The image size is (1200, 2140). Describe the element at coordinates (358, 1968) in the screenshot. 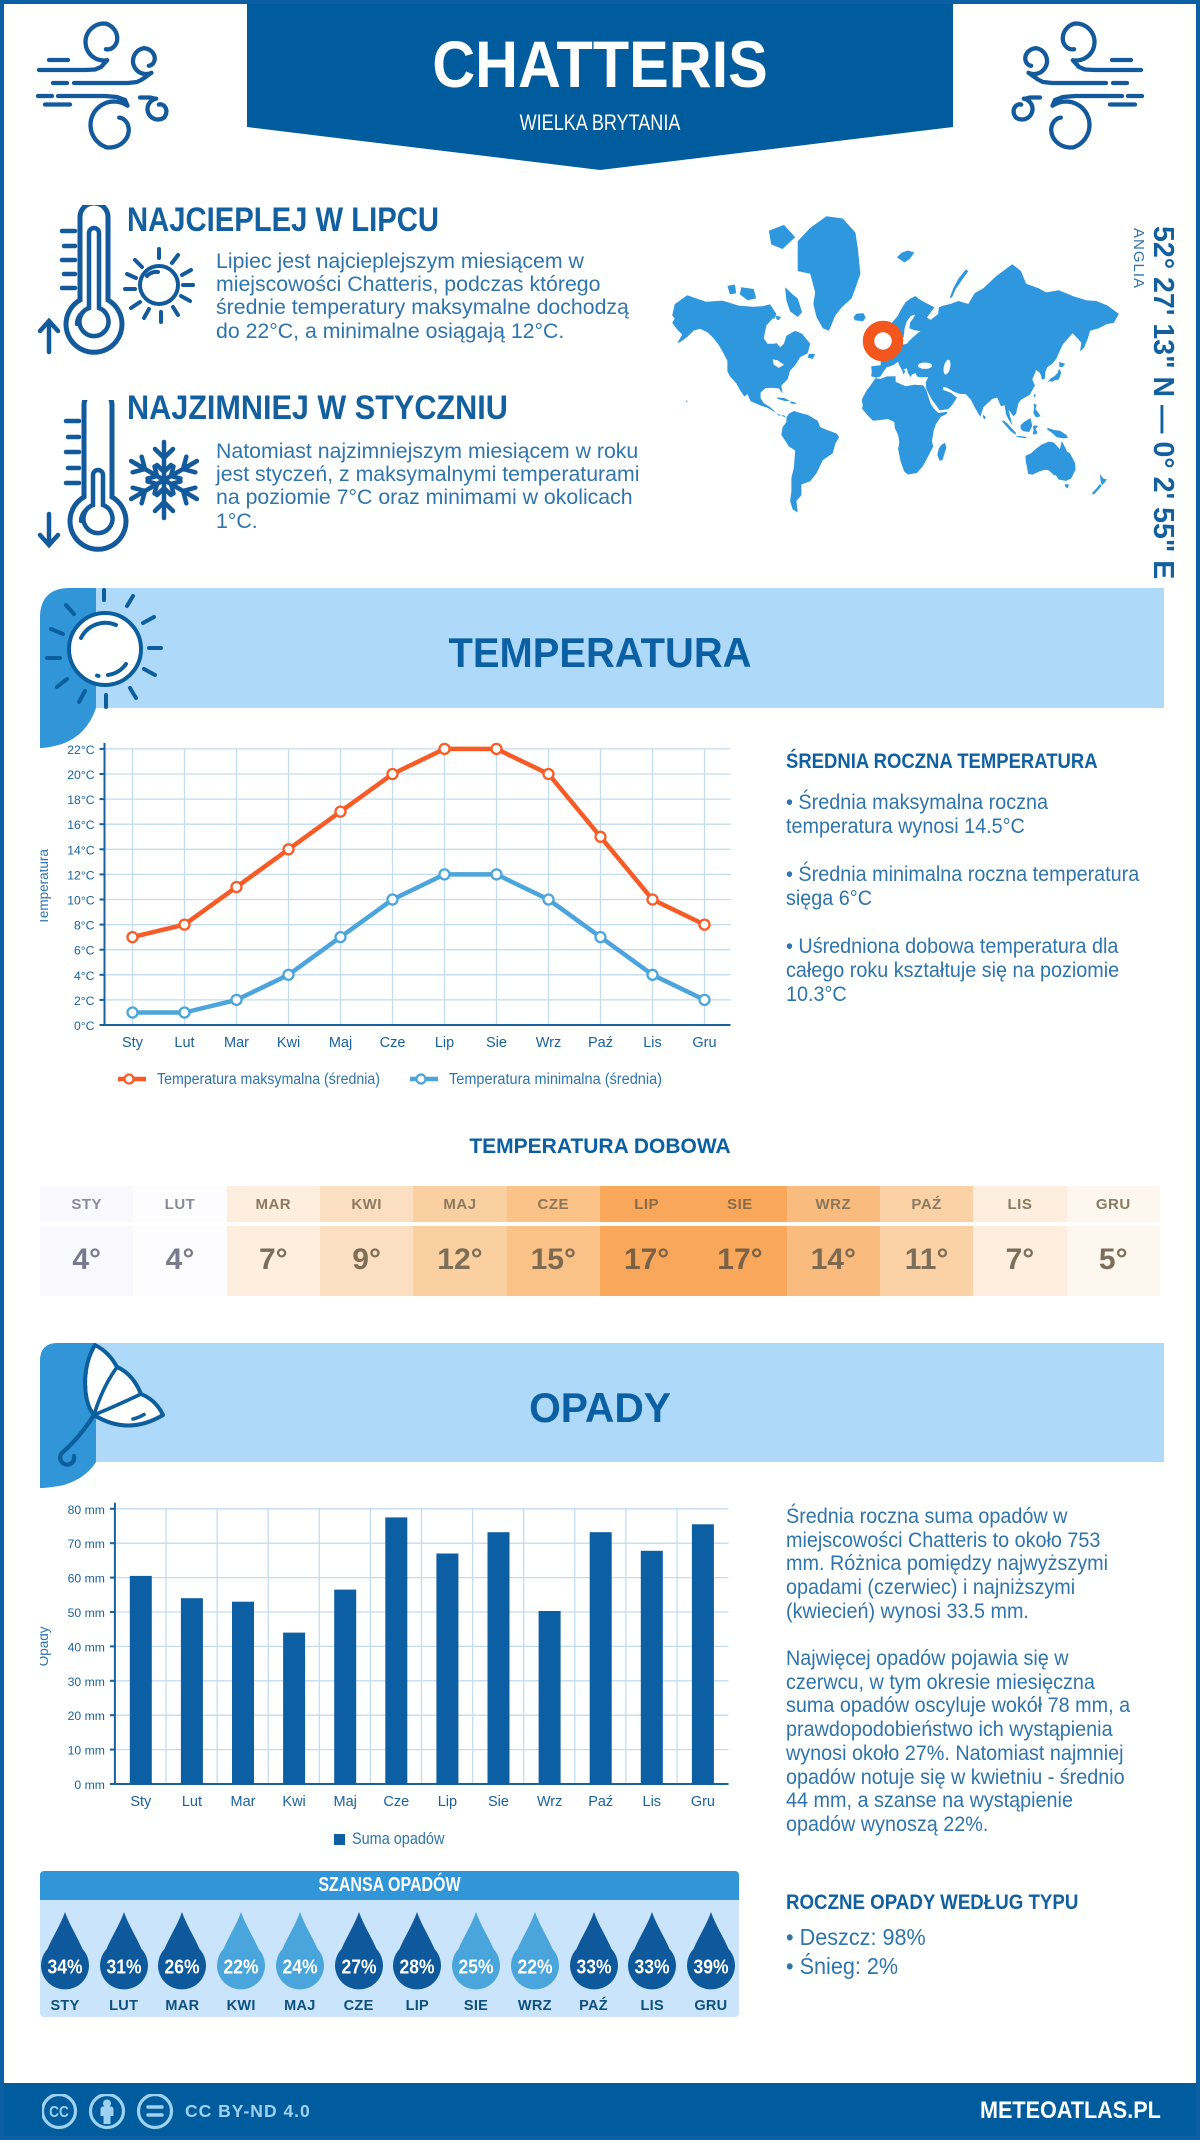

I see `svg-text: 27%` at that location.